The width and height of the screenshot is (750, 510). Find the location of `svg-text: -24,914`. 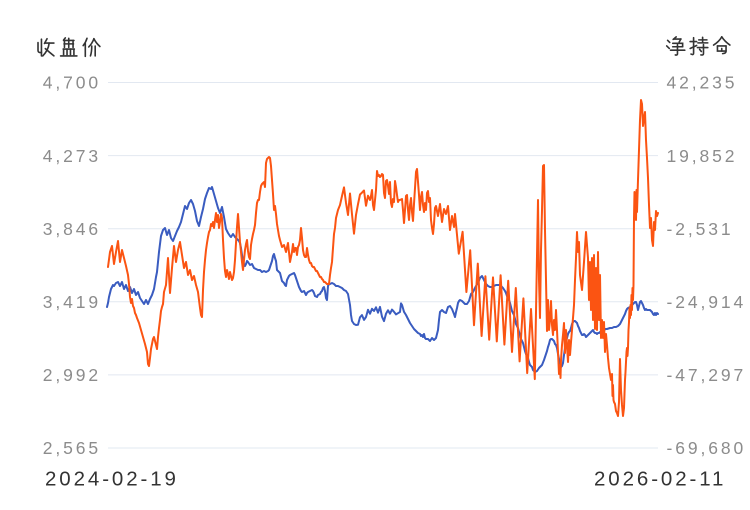

svg-text: -24,914 is located at coordinates (707, 302).